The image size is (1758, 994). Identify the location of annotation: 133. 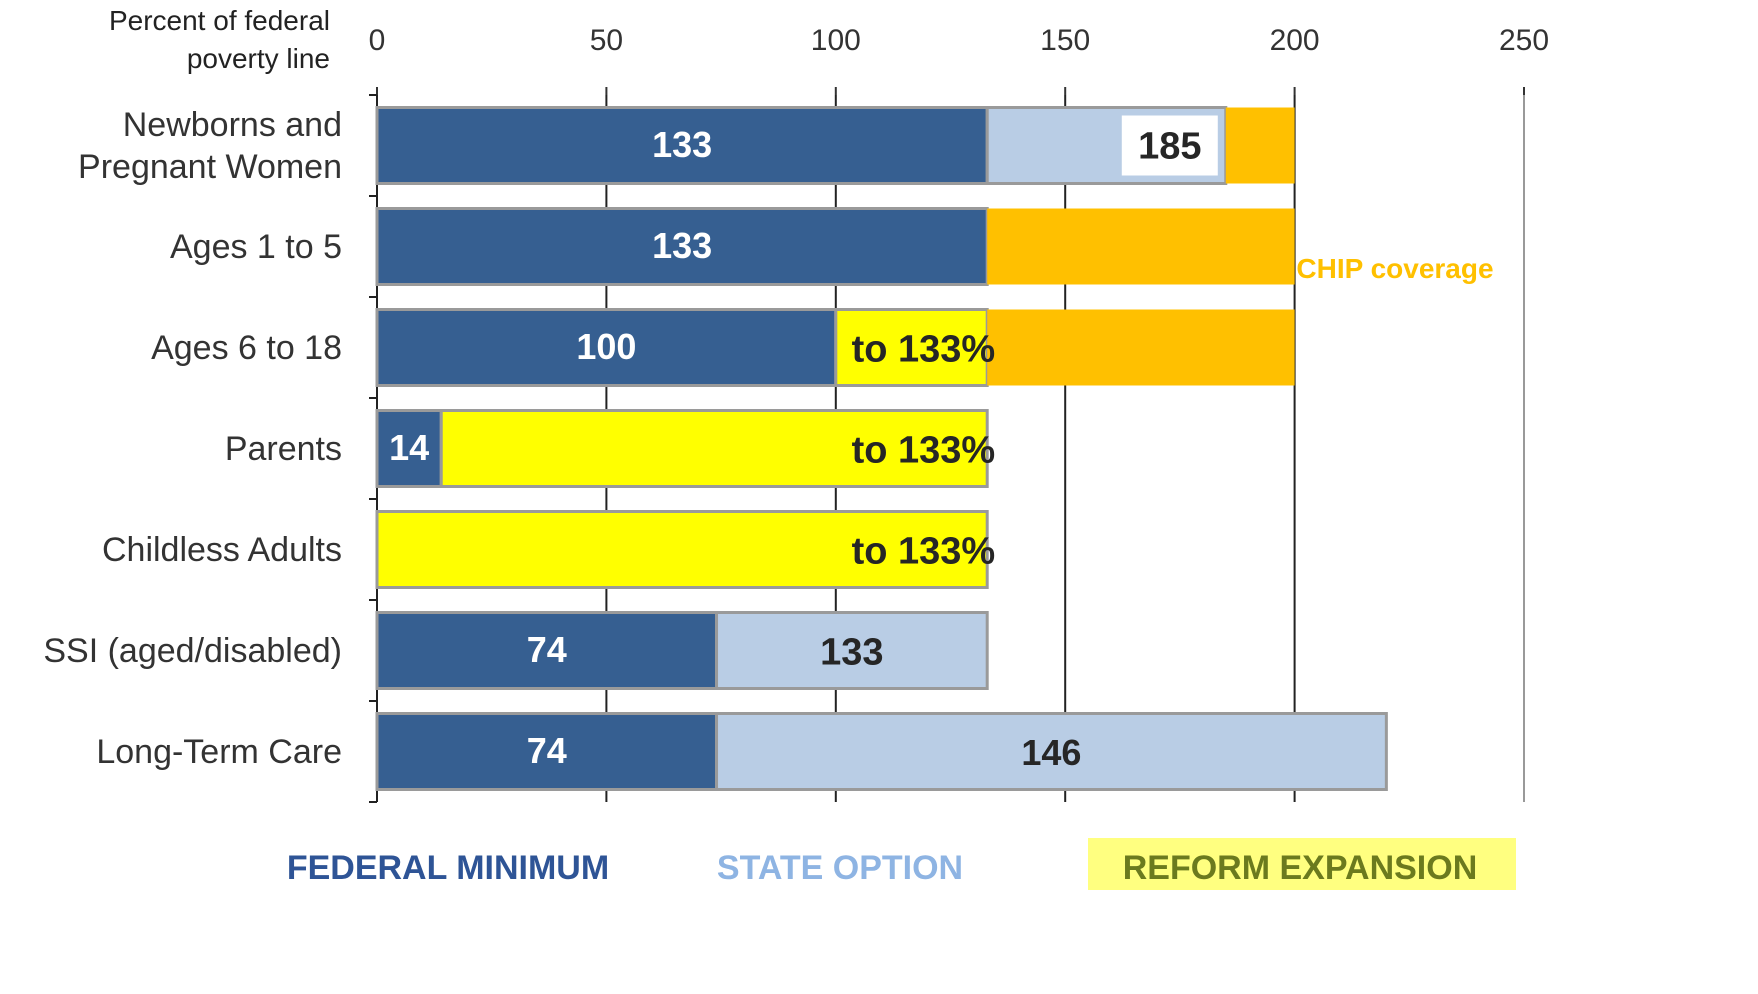
(851, 653).